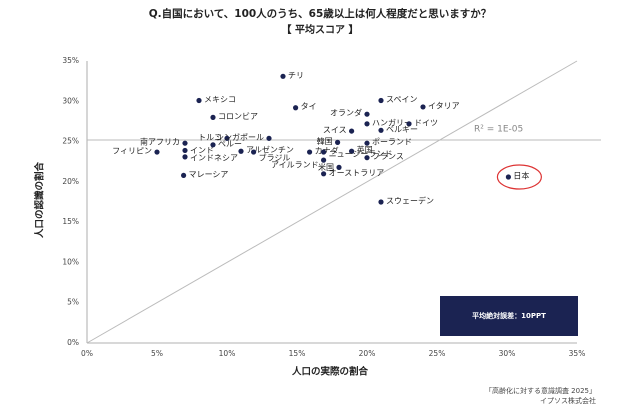  Describe the element at coordinates (230, 143) in the screenshot. I see `point-label: ペルー` at that location.